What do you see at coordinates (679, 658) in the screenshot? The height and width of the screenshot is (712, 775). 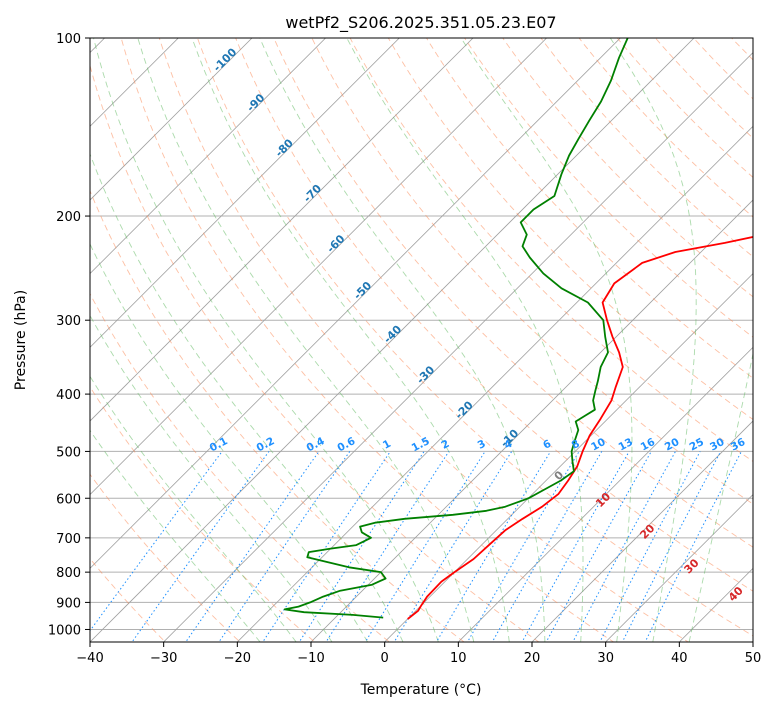 I see `x-tick-label: 40` at bounding box center [679, 658].